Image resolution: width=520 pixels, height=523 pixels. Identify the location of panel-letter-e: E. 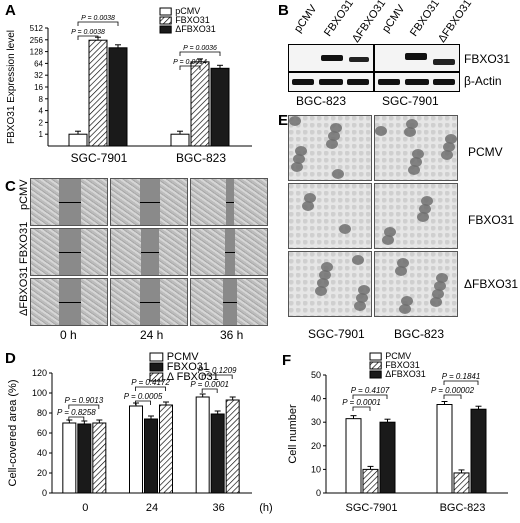
(283, 120).